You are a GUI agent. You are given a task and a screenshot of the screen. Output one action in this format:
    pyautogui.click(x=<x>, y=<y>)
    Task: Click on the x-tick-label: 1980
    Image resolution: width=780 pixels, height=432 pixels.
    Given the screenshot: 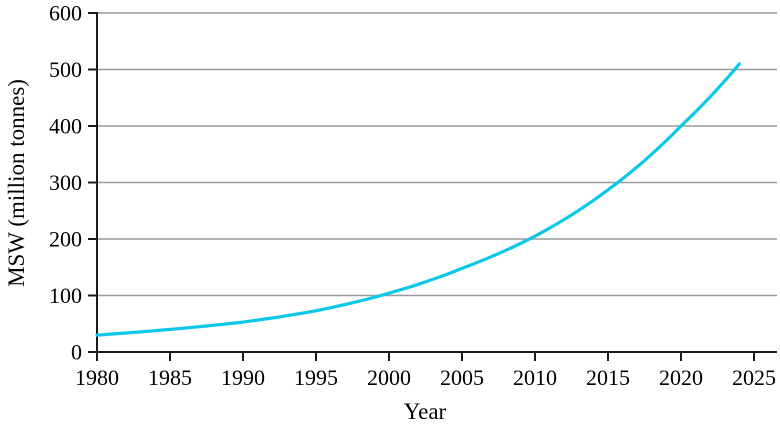 What is the action you would take?
    pyautogui.click(x=97, y=377)
    